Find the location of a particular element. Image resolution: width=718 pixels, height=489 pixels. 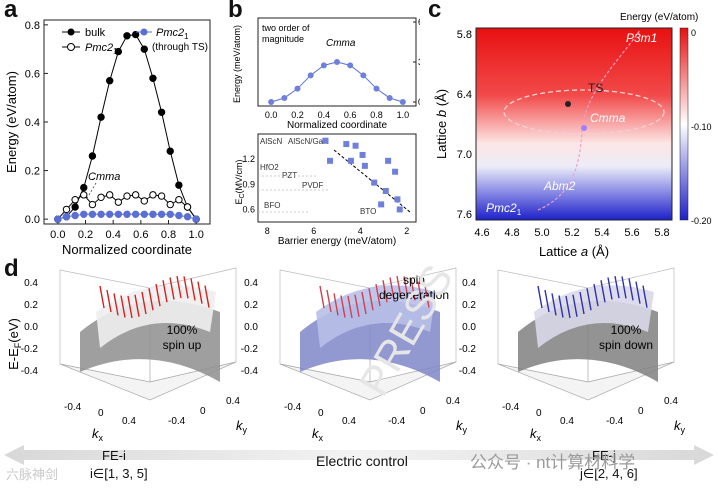

legend-pmc2: Pmc2 is located at coordinates (99, 48).